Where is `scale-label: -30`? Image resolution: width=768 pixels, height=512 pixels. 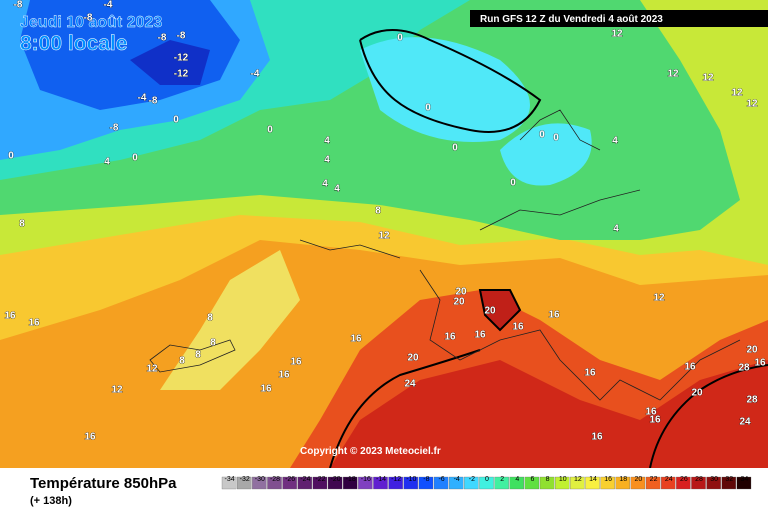 scale-label: -30 is located at coordinates (260, 479).